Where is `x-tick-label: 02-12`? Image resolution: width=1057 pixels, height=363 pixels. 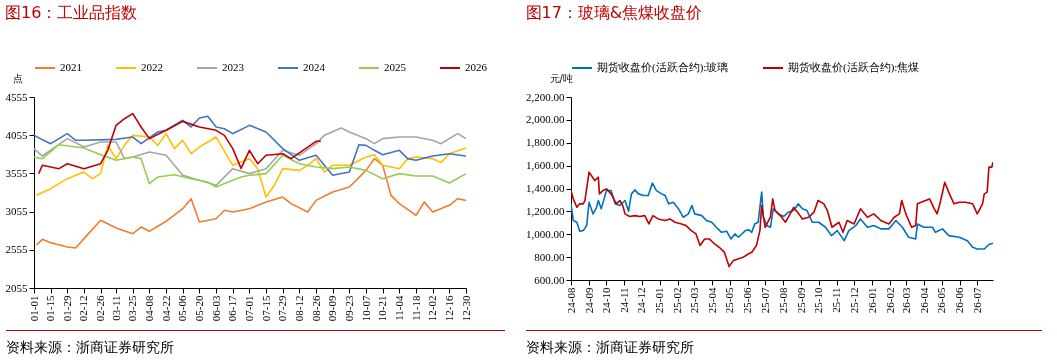
x-tick-label: 02-12 is located at coordinates (83, 308).